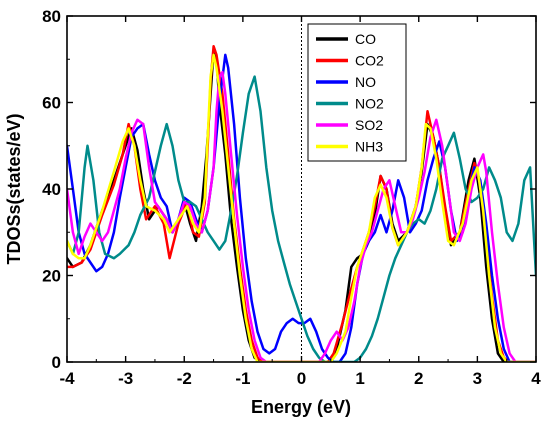  What do you see at coordinates (301, 407) in the screenshot?
I see `x-axis-title: Energy (eV)` at bounding box center [301, 407].